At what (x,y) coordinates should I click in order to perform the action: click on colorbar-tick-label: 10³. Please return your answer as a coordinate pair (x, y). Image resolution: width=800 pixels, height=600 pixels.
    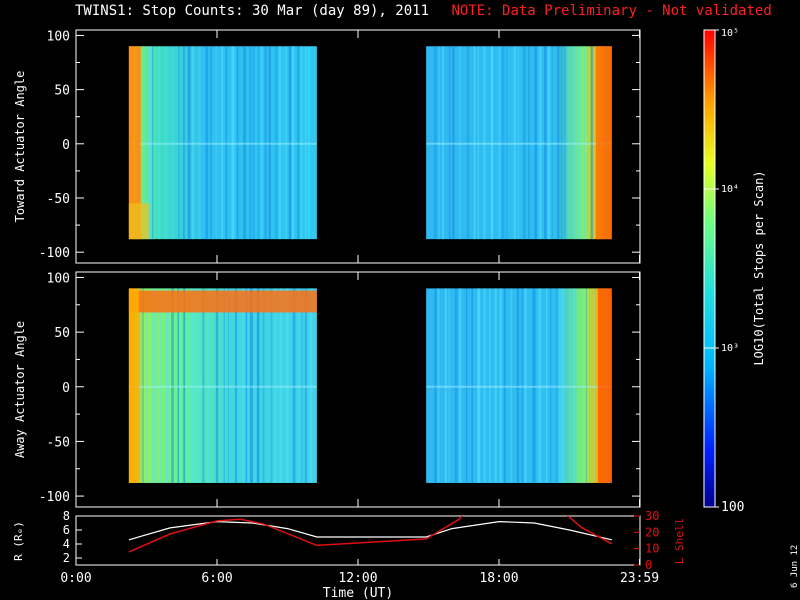
    Looking at the image, I should click on (730, 348).